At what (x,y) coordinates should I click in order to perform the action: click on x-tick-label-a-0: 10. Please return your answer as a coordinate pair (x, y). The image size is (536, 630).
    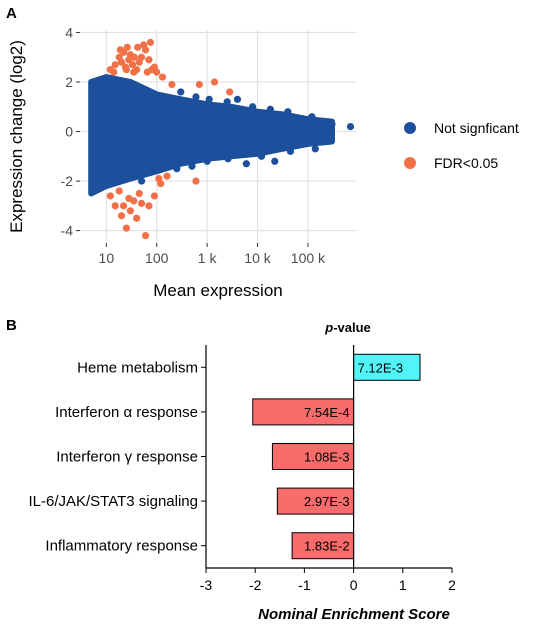
    Looking at the image, I should click on (107, 258).